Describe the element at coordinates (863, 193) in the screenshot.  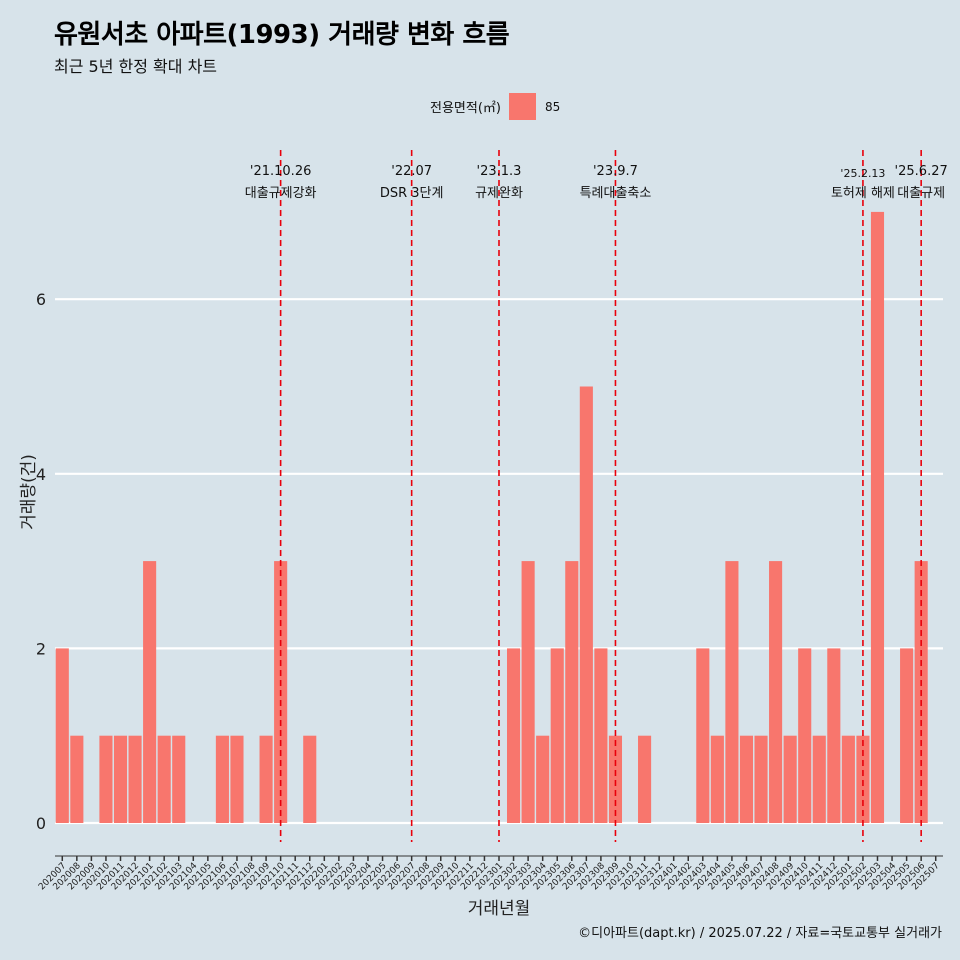
I see `event-name-label: 토허제 해제` at that location.